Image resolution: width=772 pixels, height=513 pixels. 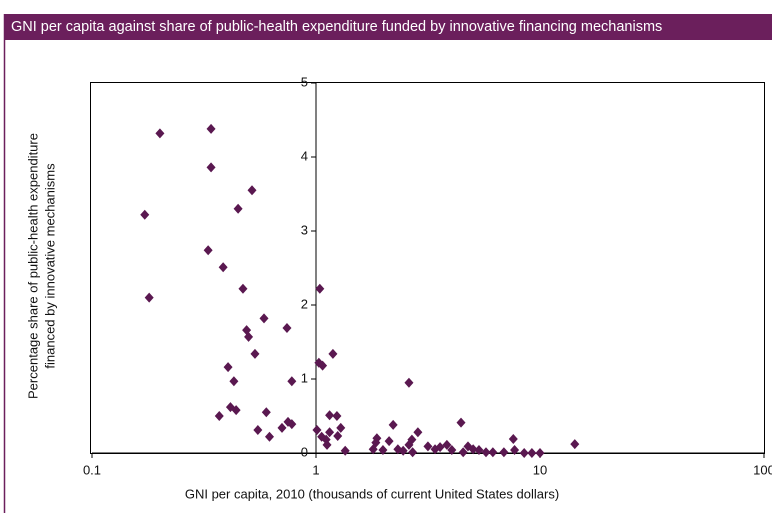 I want to click on y-tick-label: 1, so click(x=304, y=377).